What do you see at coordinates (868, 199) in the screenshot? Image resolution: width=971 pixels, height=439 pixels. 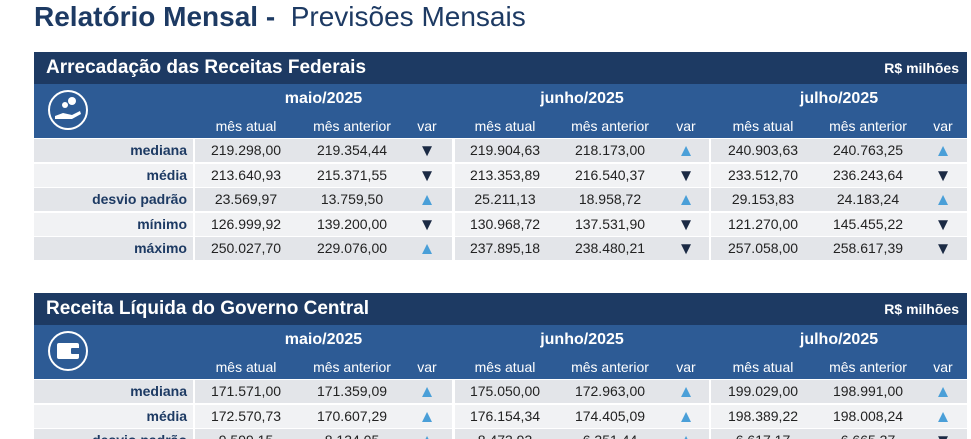 I see `cell-value: 24.183,24` at bounding box center [868, 199].